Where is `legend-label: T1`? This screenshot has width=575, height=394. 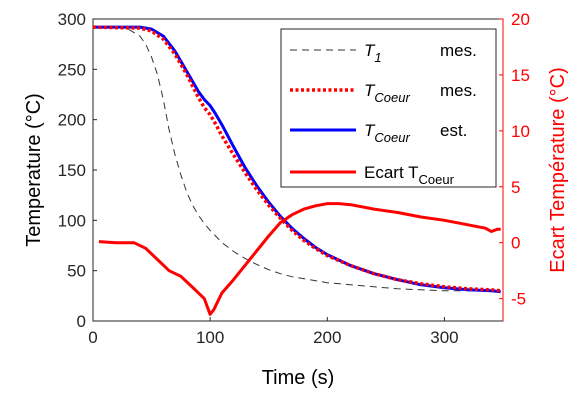 legend-label: T1 is located at coordinates (373, 53).